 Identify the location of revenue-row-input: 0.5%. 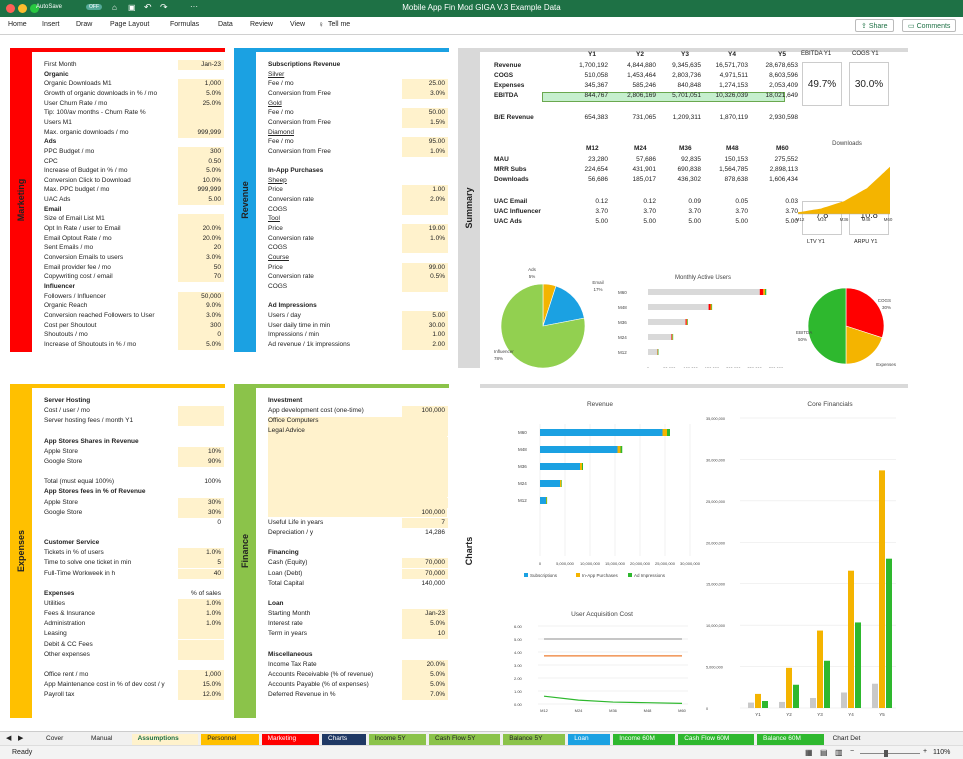
(425, 277).